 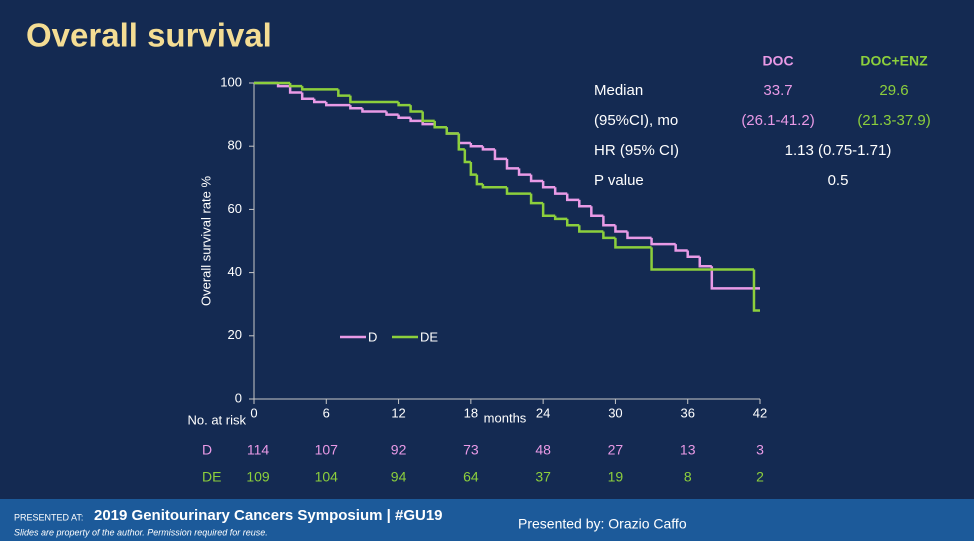 What do you see at coordinates (326, 412) in the screenshot?
I see `x-tick-label: 6` at bounding box center [326, 412].